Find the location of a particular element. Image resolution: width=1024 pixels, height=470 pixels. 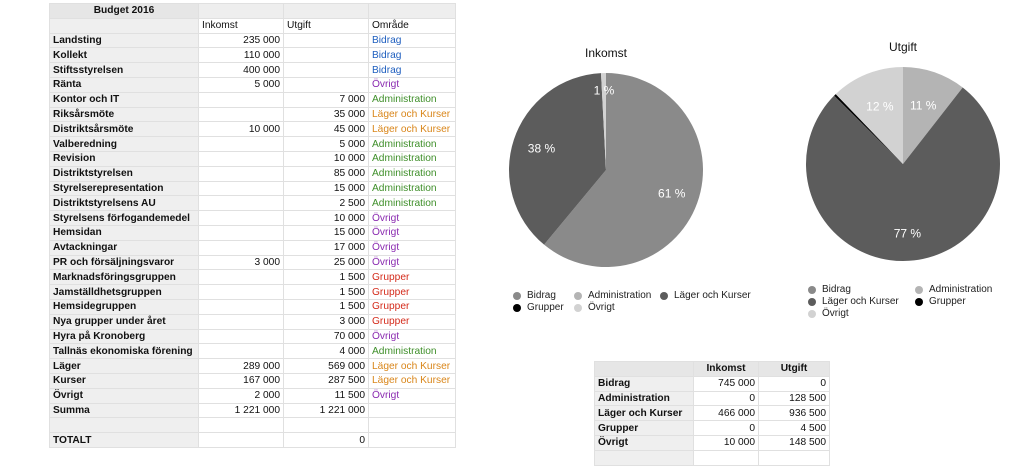

row-label: Distriktsårsmöte is located at coordinates (124, 129).